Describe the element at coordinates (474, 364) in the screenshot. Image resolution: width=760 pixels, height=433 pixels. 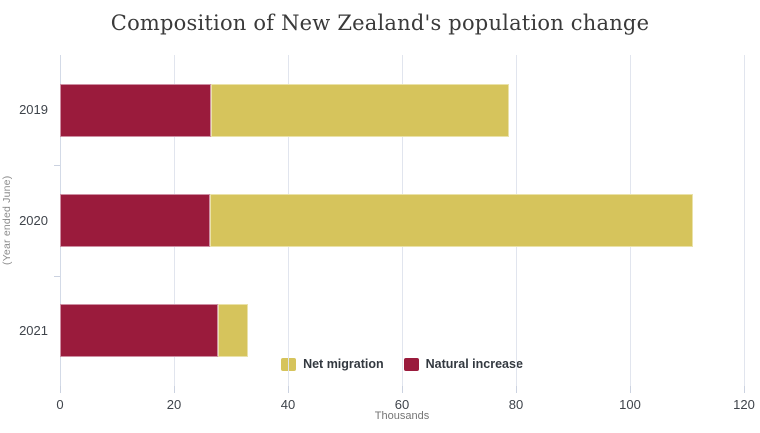
I see `legend-label-natural-increase: Natural increase` at that location.